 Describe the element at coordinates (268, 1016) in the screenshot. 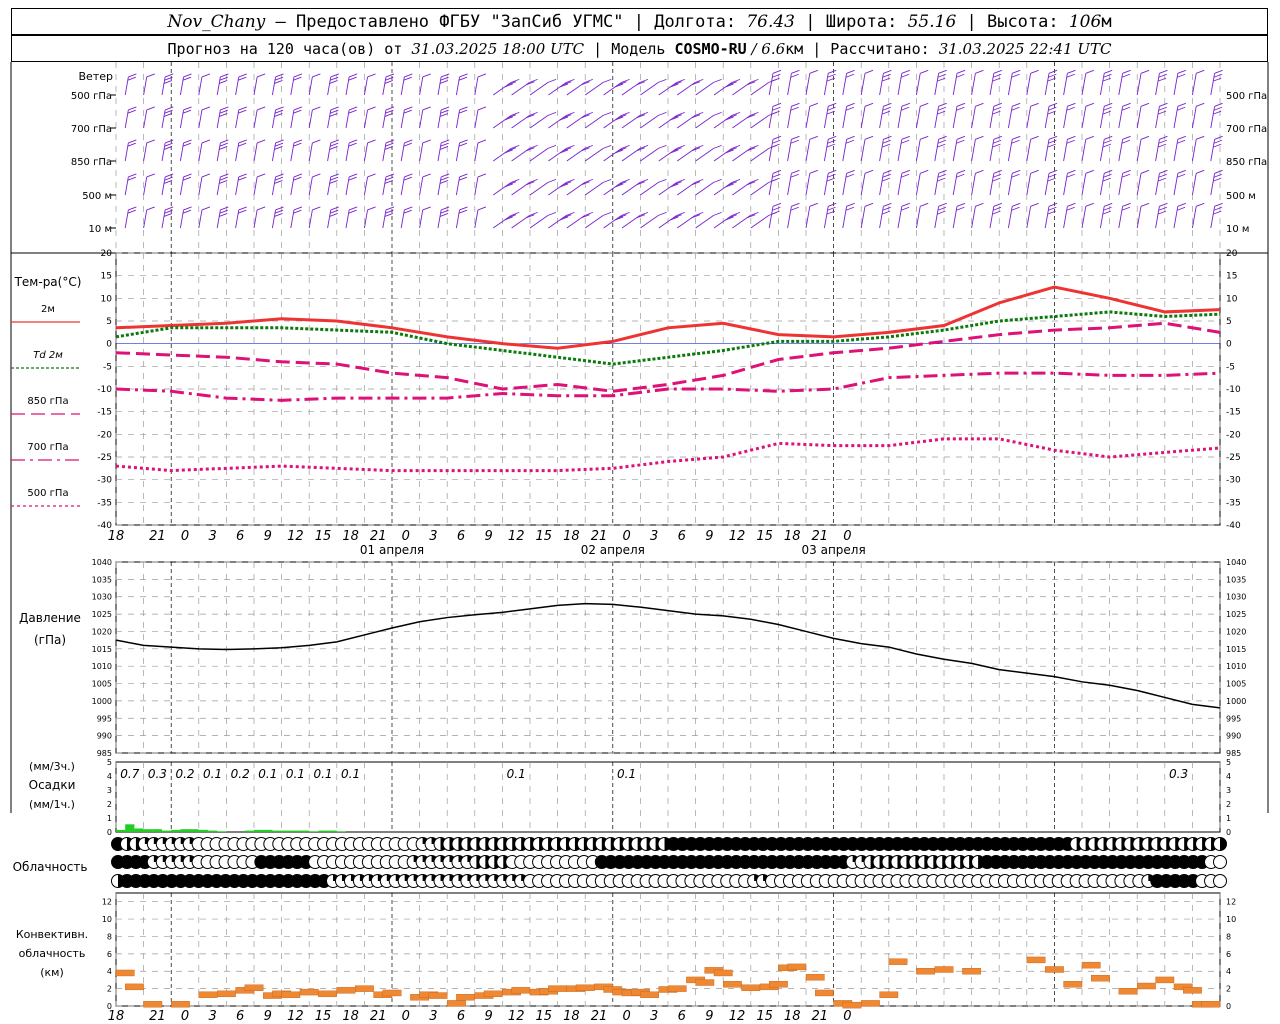

I see `conv-time-axis-hour: 9` at that location.